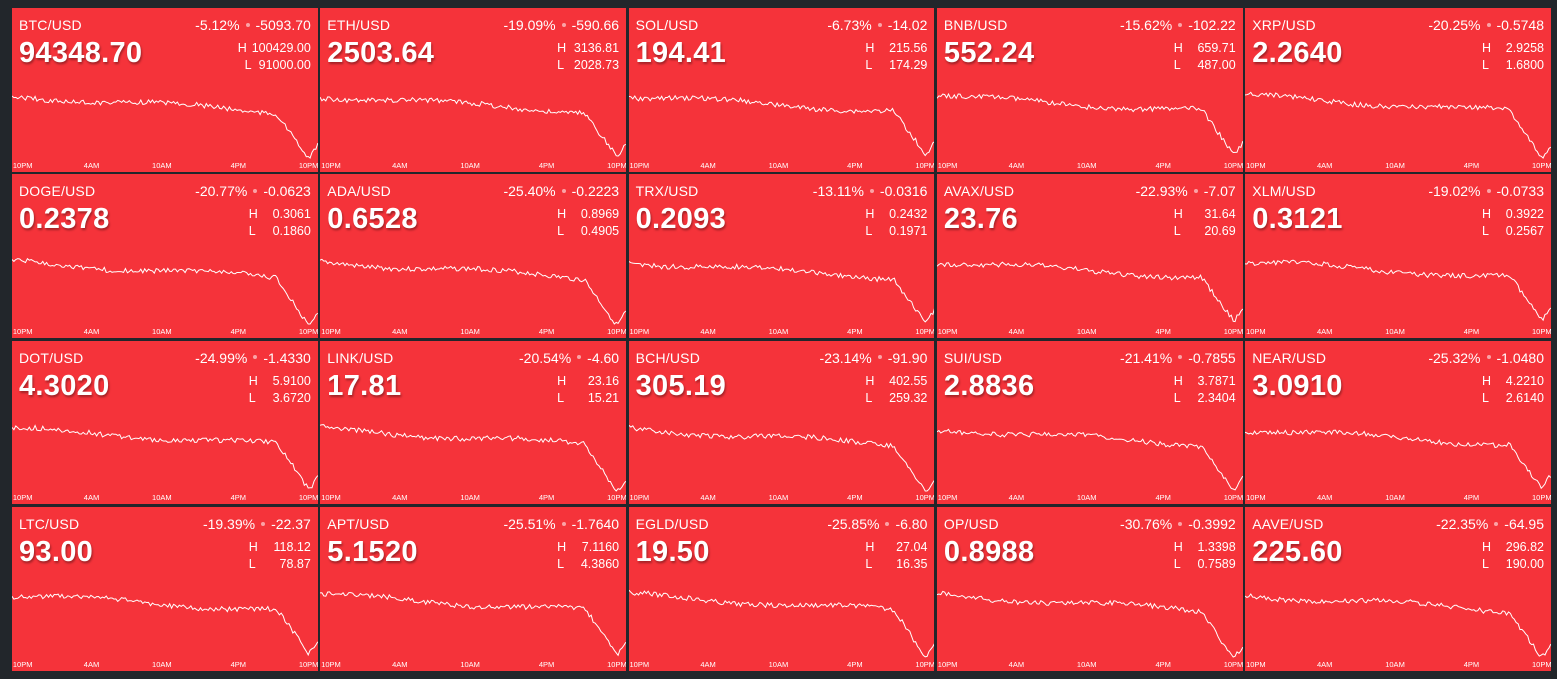 The image size is (1557, 679). I want to click on pair-label: LINK/USD, so click(360, 357).